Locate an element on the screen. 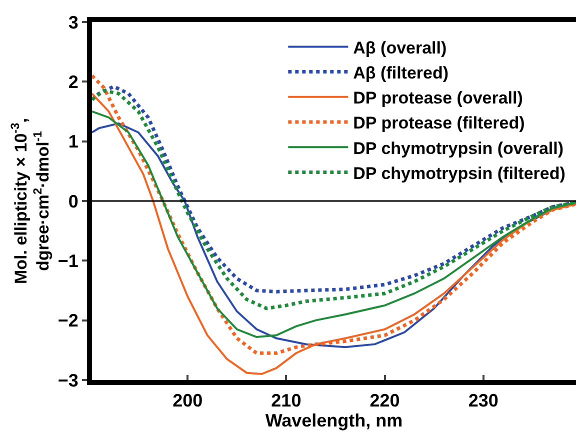  y-tick-label: −2 is located at coordinates (68, 320).